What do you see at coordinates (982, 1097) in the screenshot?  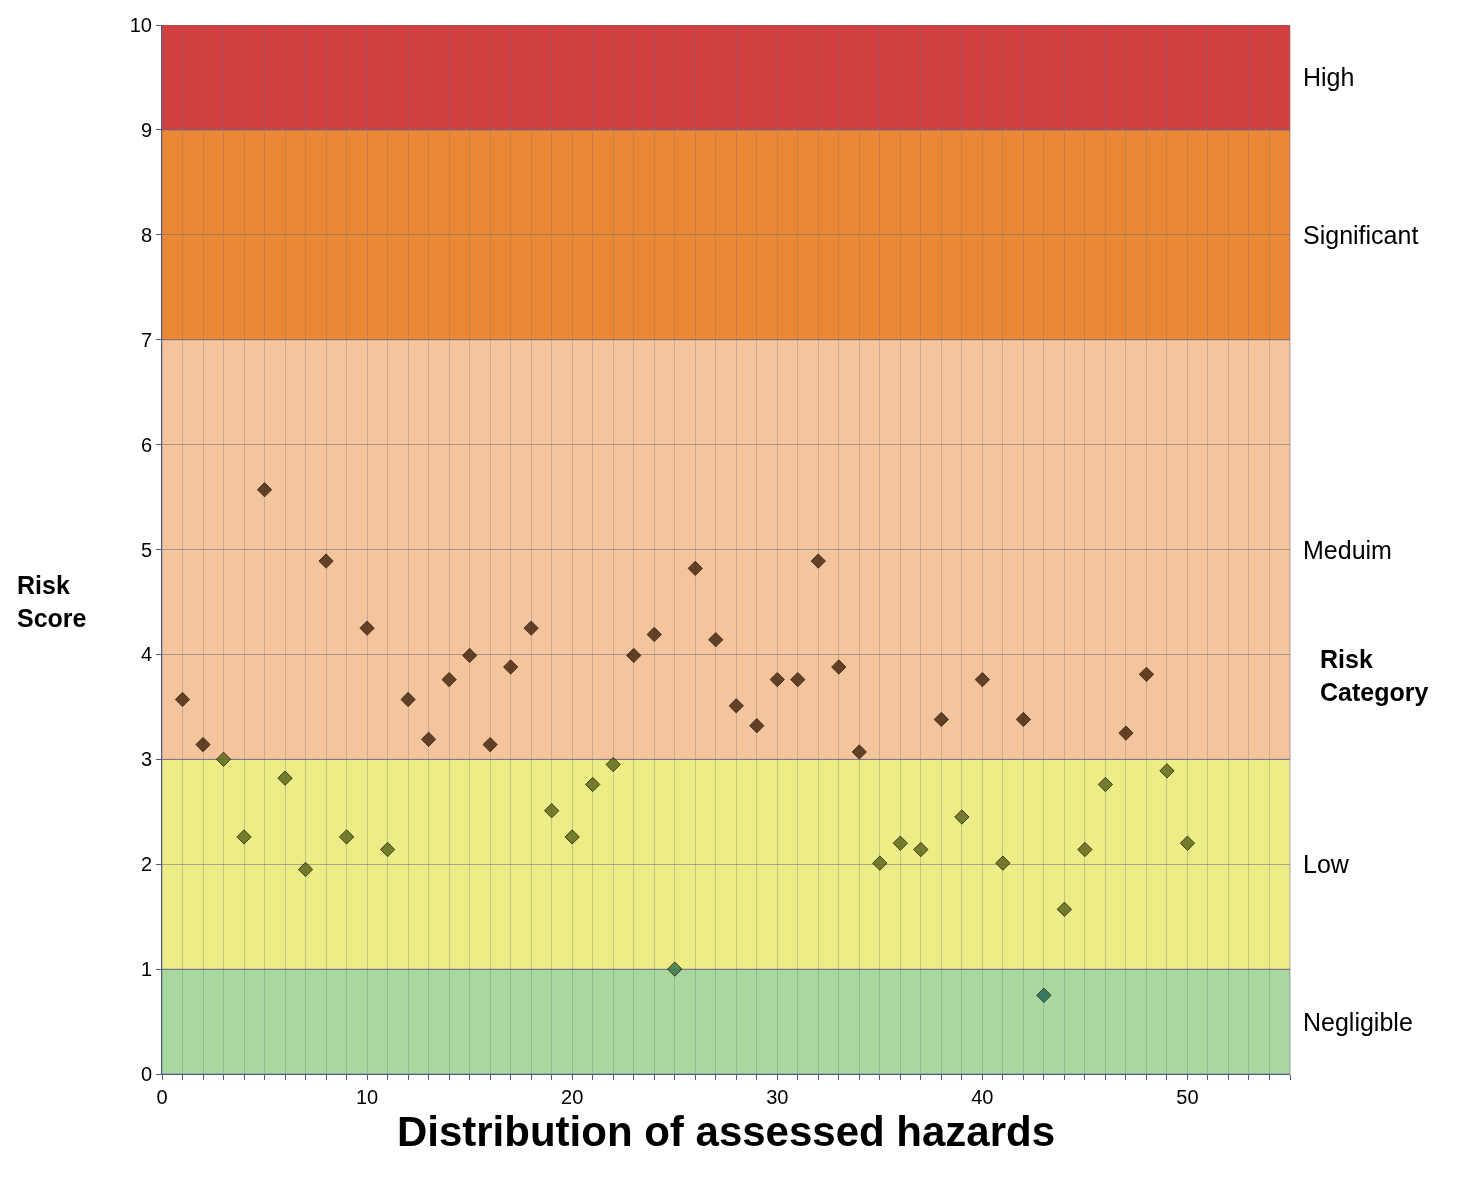 I see `x-tick-label: 40` at bounding box center [982, 1097].